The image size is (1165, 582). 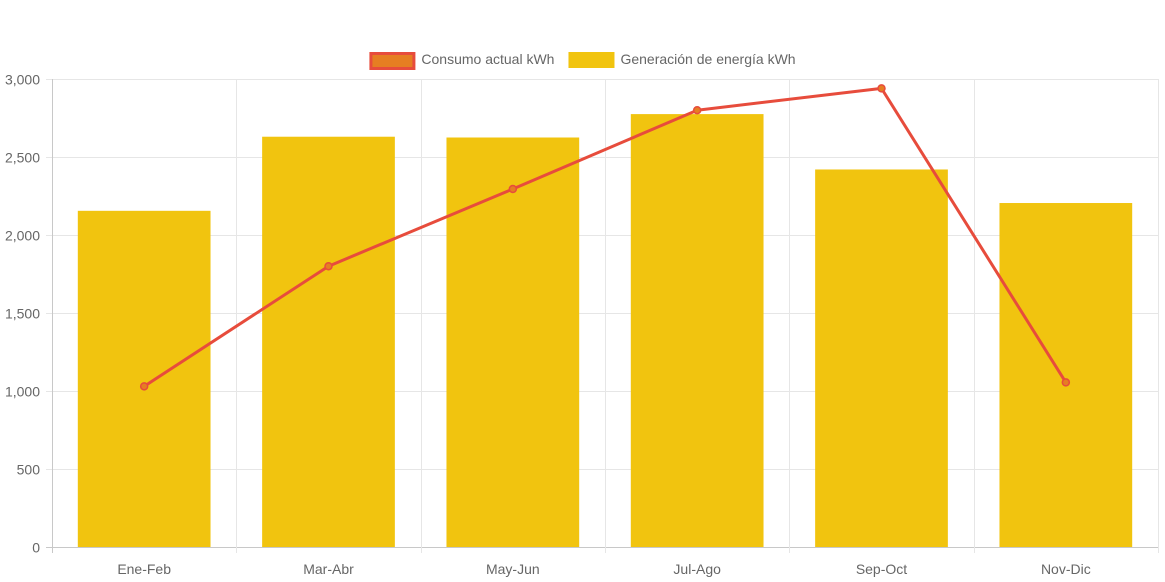 What do you see at coordinates (513, 569) in the screenshot?
I see `x-tick-label: May-Jun` at bounding box center [513, 569].